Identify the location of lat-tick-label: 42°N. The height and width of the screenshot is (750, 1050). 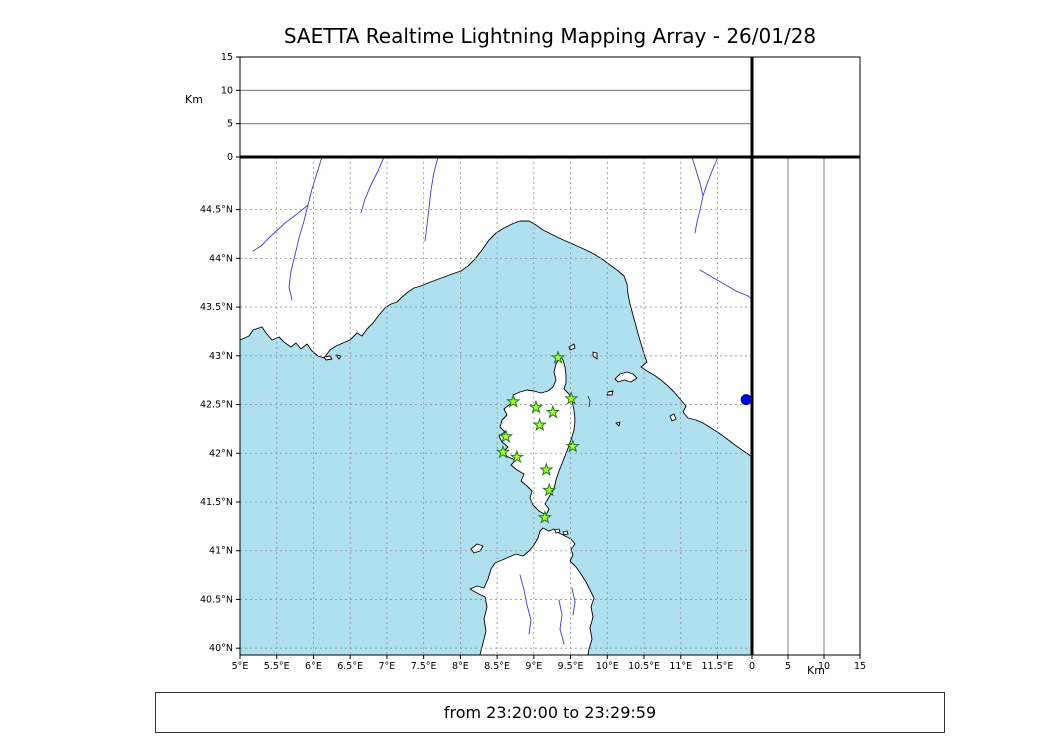
(221, 453).